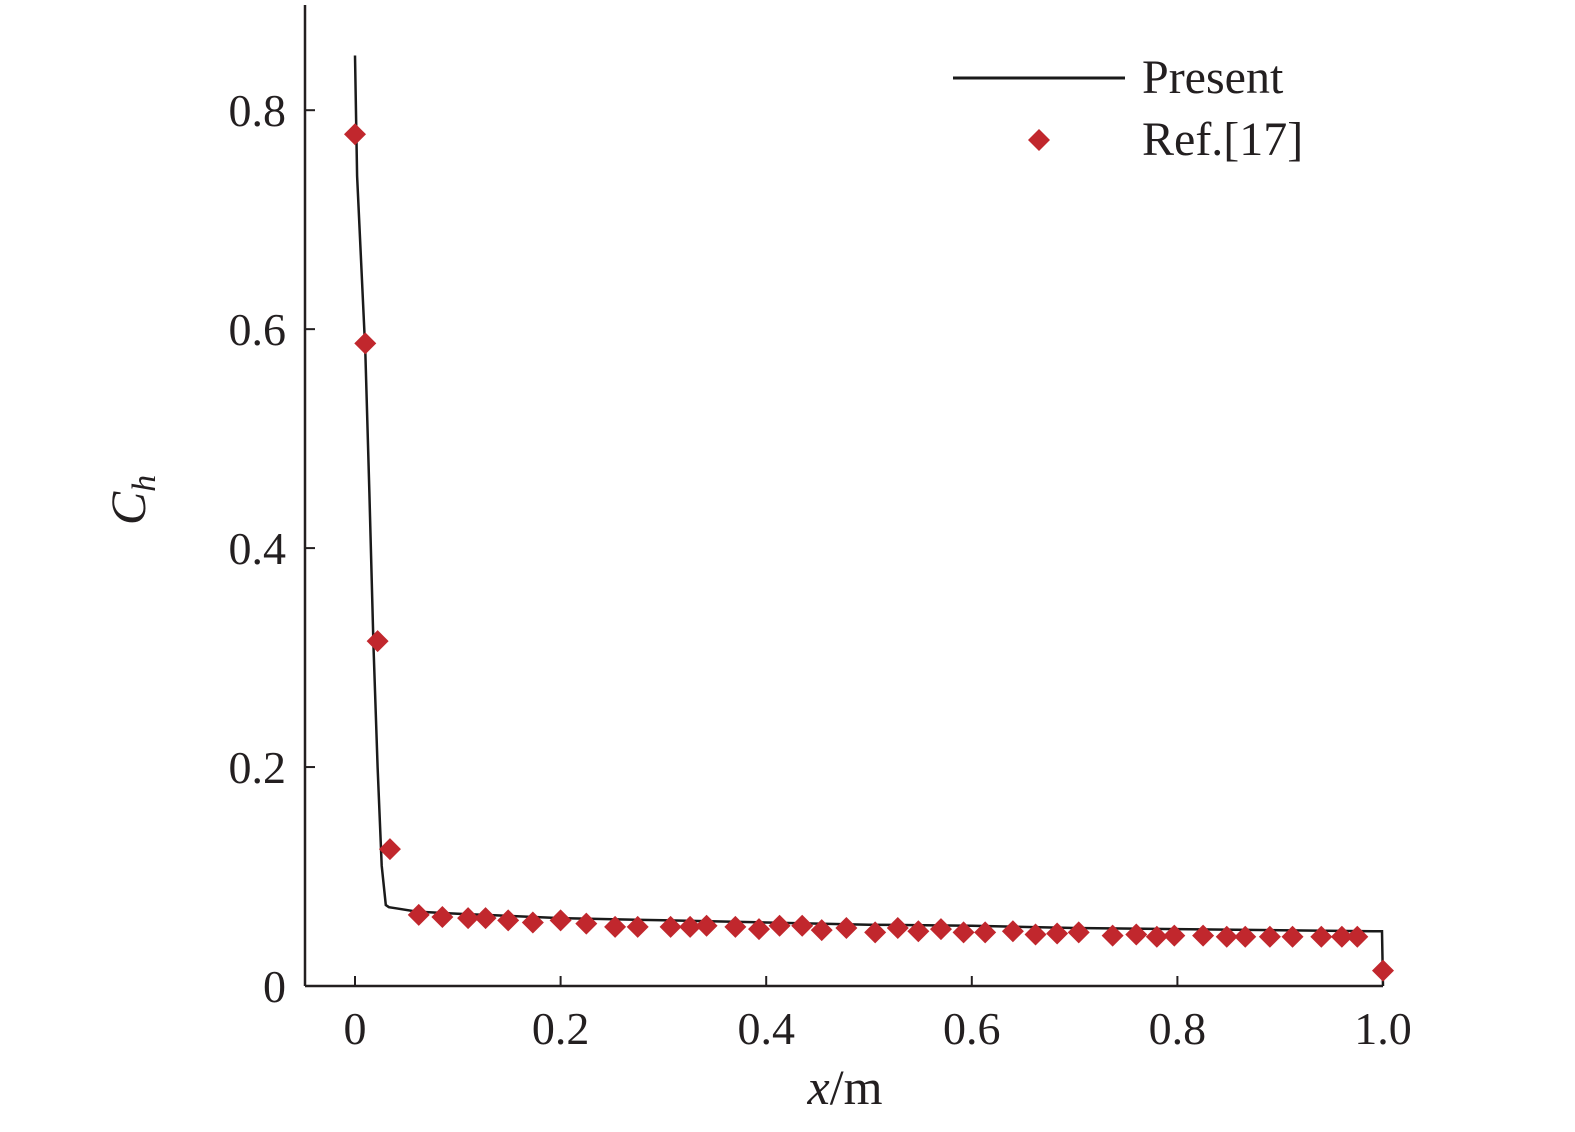 The height and width of the screenshot is (1132, 1575). What do you see at coordinates (274, 986) in the screenshot?
I see `y-tick-label: 0` at bounding box center [274, 986].